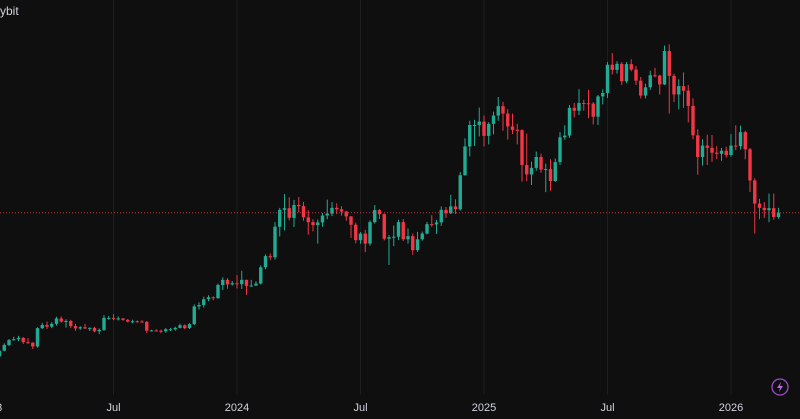 Image resolution: width=800 pixels, height=419 pixels. What do you see at coordinates (371, 408) in the screenshot?
I see `x-axis: 2023 Jul 2024 Jul 2025 Jul 2026` at bounding box center [371, 408].